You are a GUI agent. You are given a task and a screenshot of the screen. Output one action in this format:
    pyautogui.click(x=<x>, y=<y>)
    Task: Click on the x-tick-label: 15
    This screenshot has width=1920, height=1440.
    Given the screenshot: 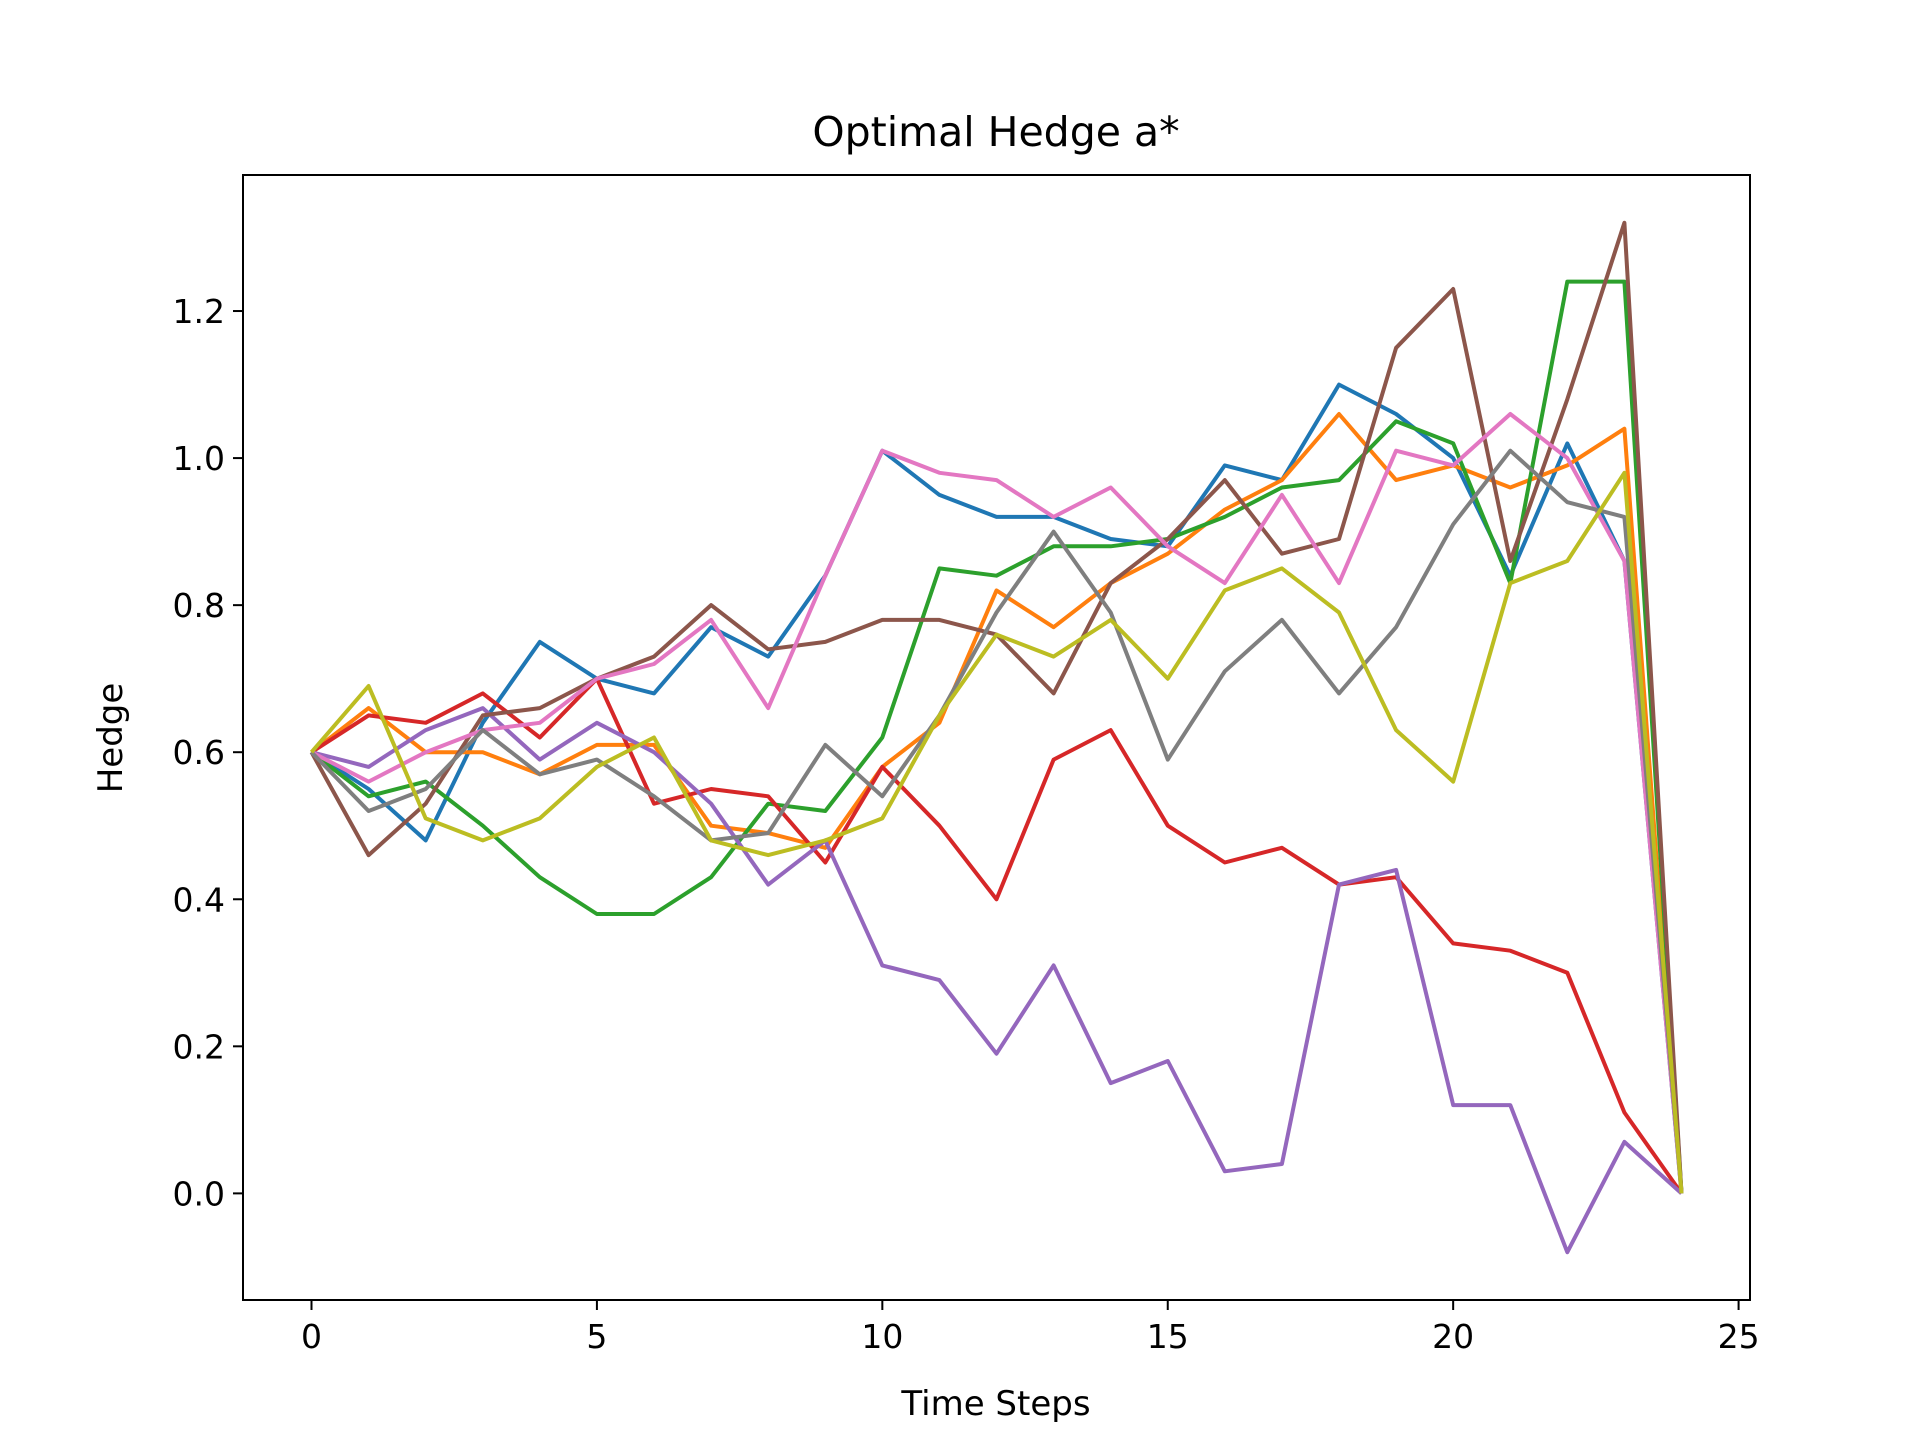 What is the action you would take?
    pyautogui.click(x=1168, y=1336)
    